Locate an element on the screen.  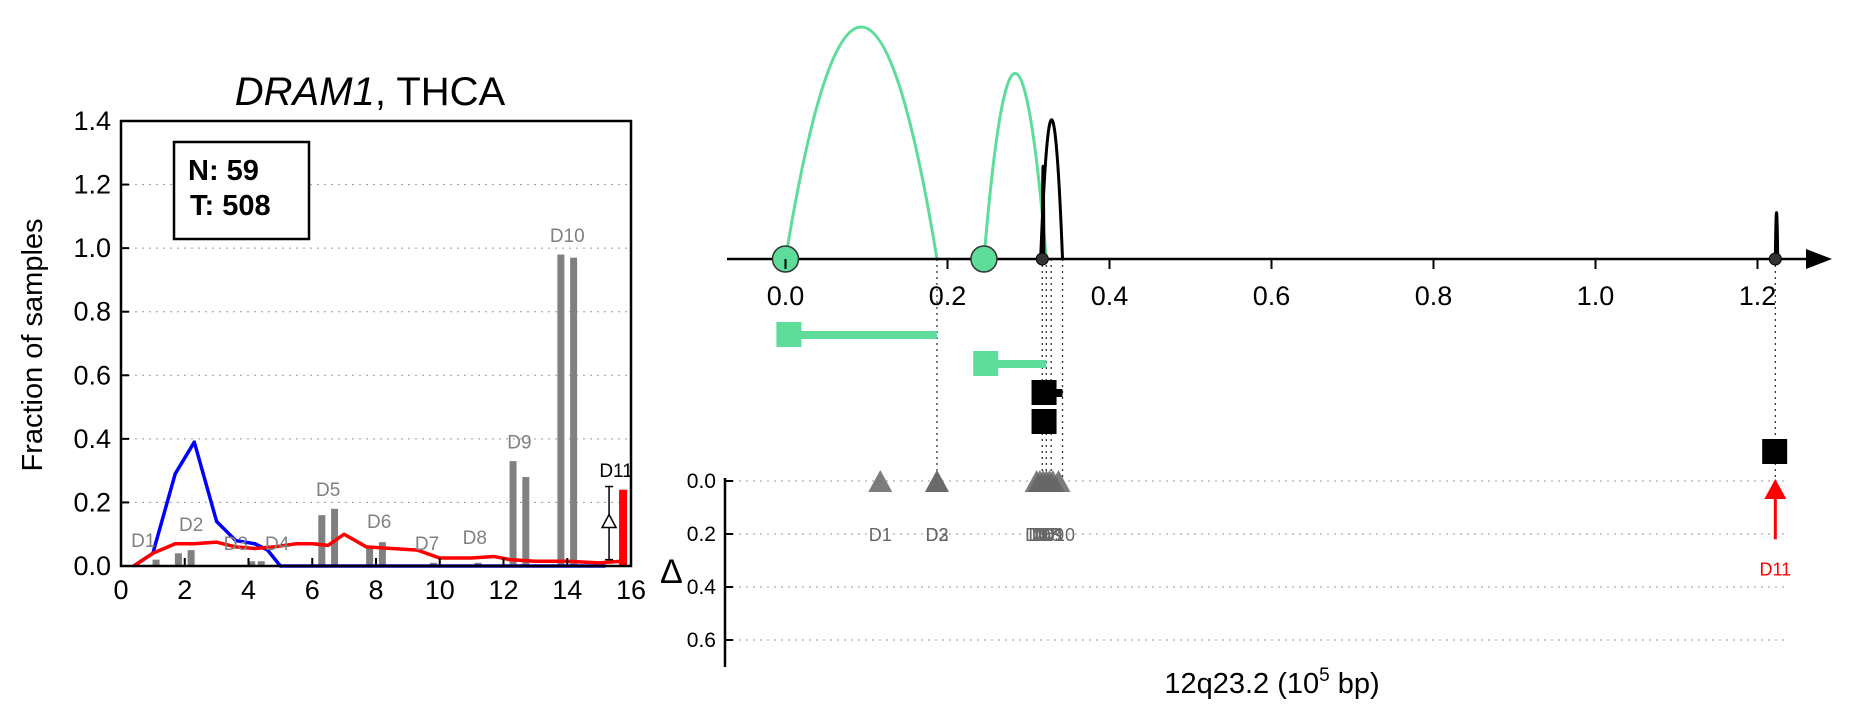
x-tick-label: 14 is located at coordinates (567, 590).